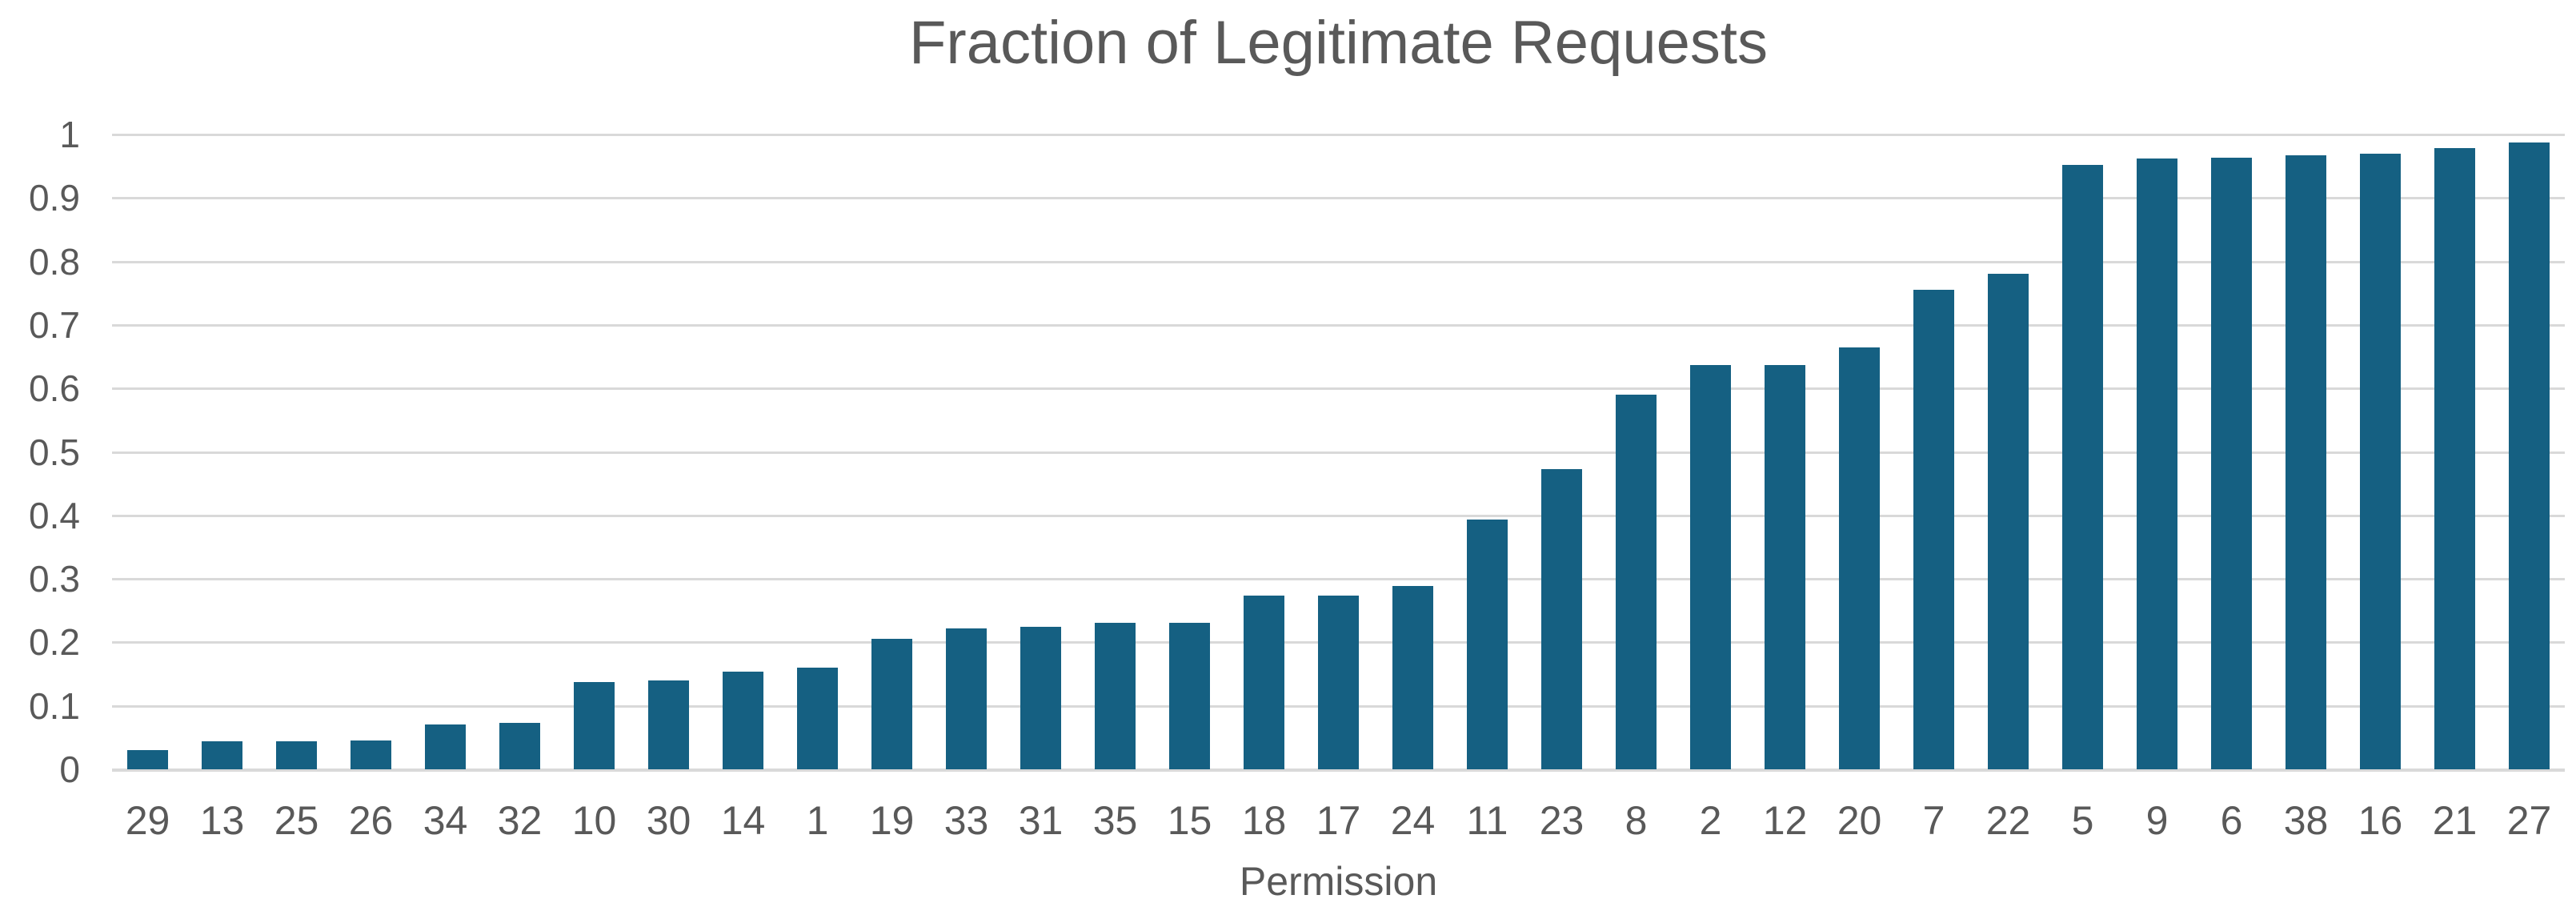 Image resolution: width=2576 pixels, height=907 pixels. I want to click on x-axis-title: Permission, so click(1338, 881).